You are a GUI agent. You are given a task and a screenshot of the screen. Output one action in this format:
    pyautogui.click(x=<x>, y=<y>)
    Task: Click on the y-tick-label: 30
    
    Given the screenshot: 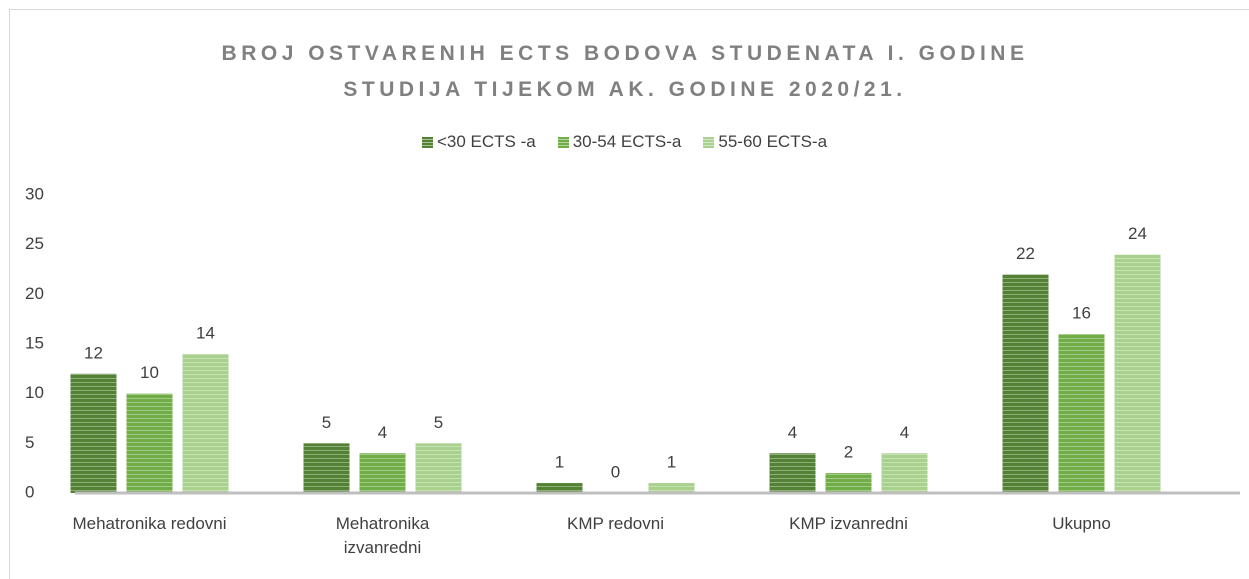 What is the action you would take?
    pyautogui.click(x=34, y=193)
    